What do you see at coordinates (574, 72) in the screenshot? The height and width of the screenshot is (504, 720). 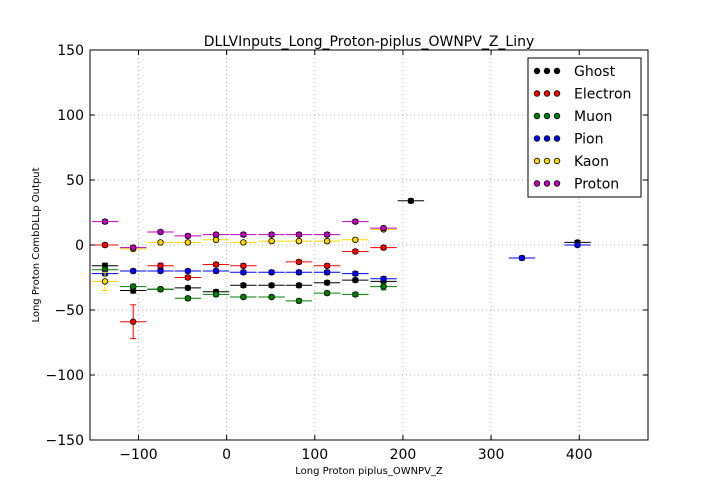 I see `legend-entry-ghost: Ghost` at bounding box center [574, 72].